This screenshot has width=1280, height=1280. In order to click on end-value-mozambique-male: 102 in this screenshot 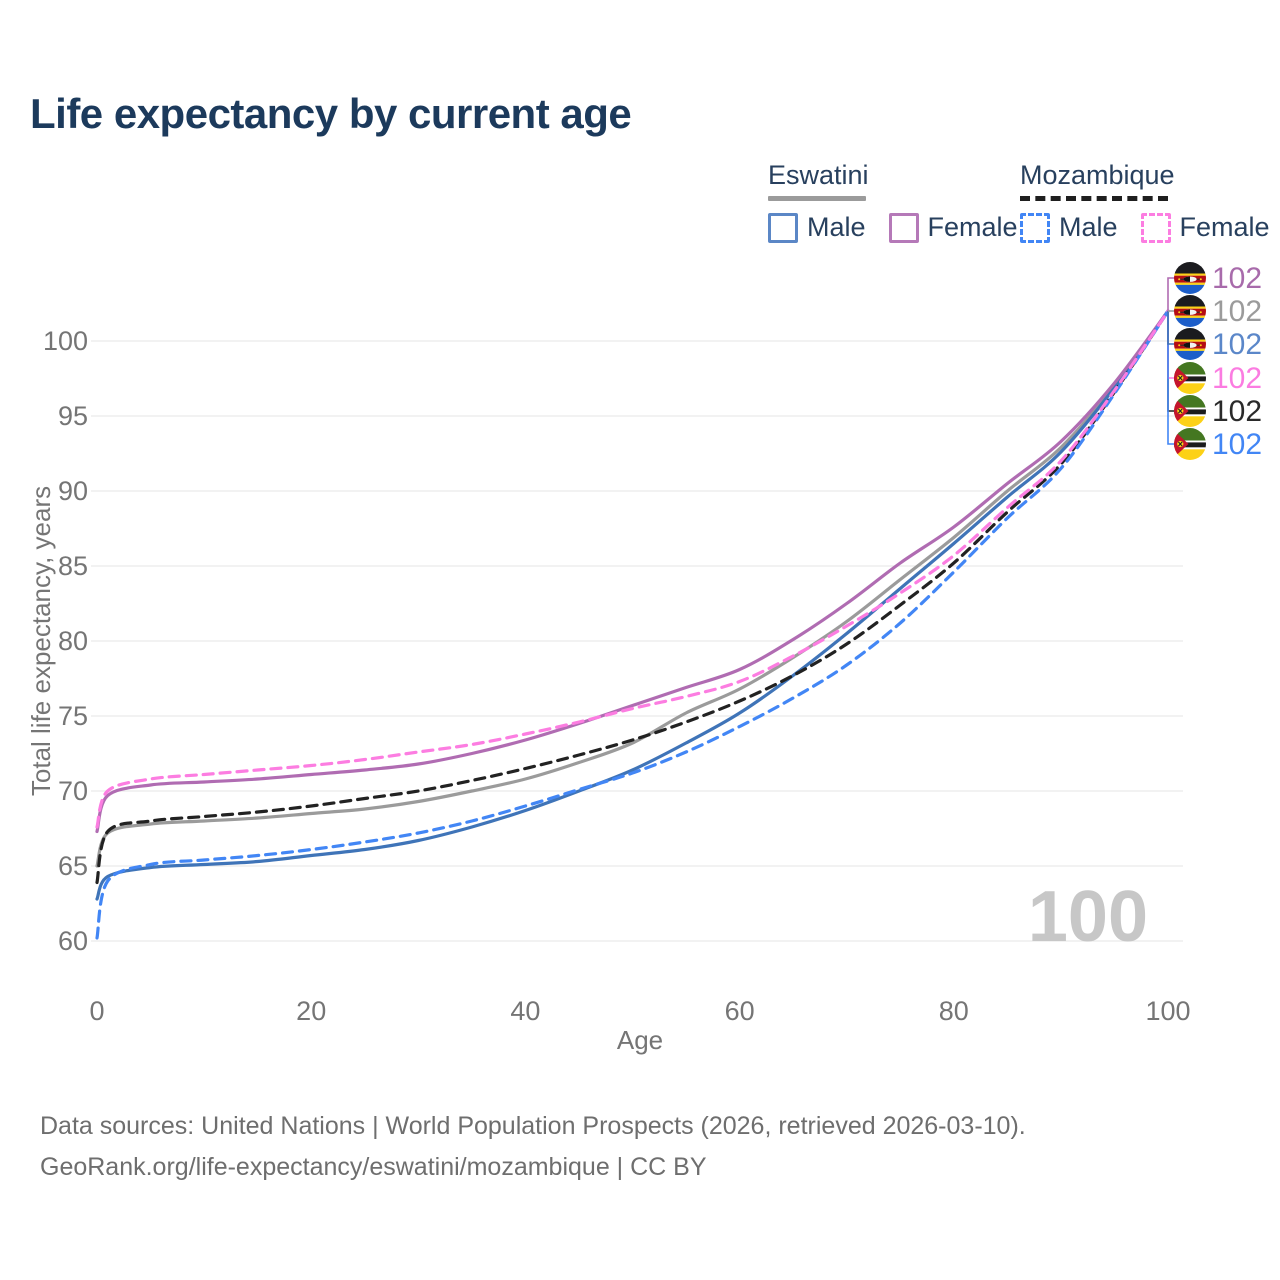, I will do `click(1237, 444)`.